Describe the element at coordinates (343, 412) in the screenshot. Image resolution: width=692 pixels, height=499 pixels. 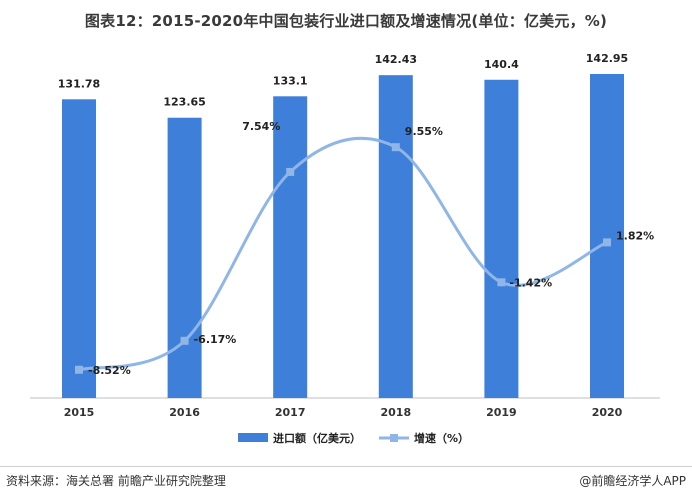
I see `x-axis-ticks: 2015 2016 2017 2018 2019 2020` at that location.